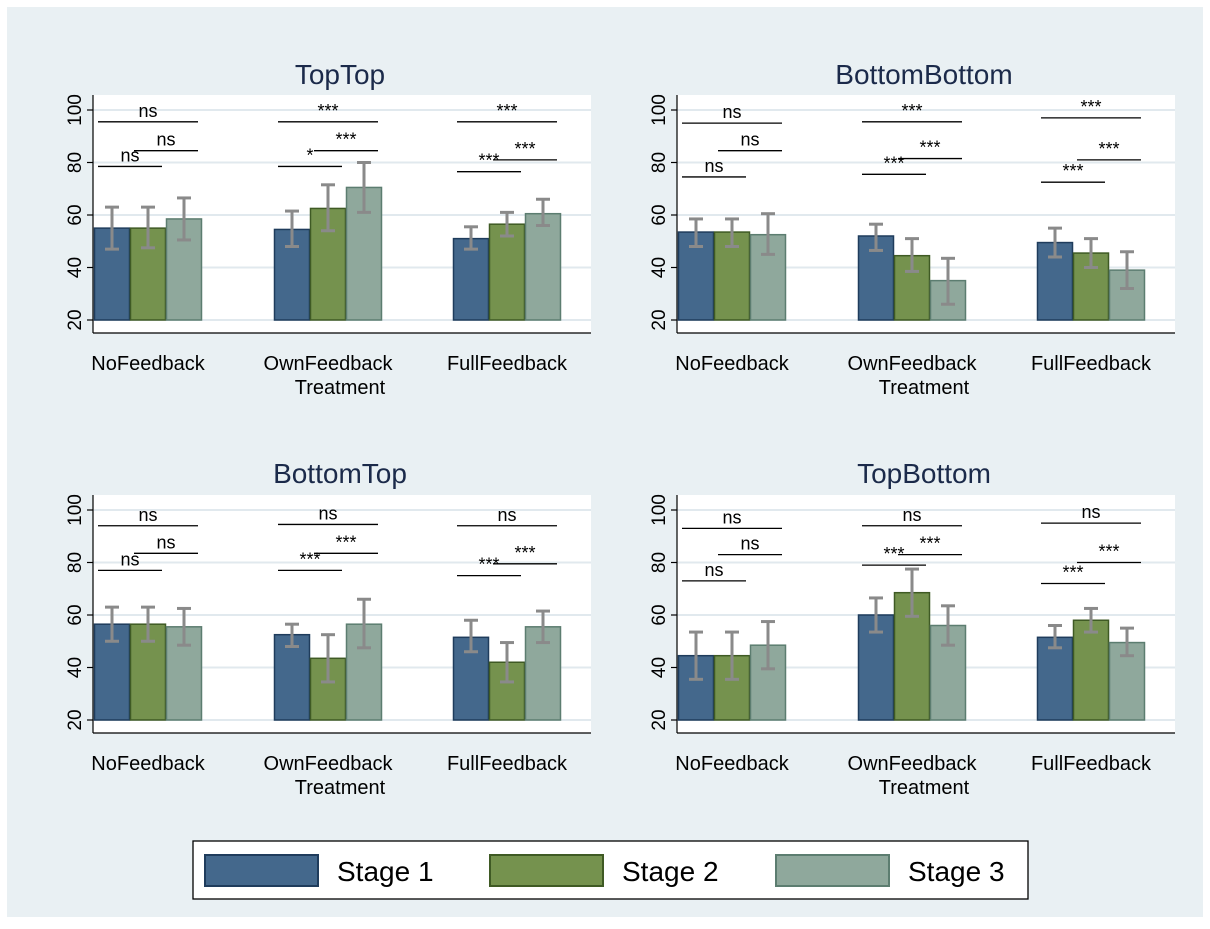  Describe the element at coordinates (924, 473) in the screenshot. I see `chart-title: TopBottom` at that location.